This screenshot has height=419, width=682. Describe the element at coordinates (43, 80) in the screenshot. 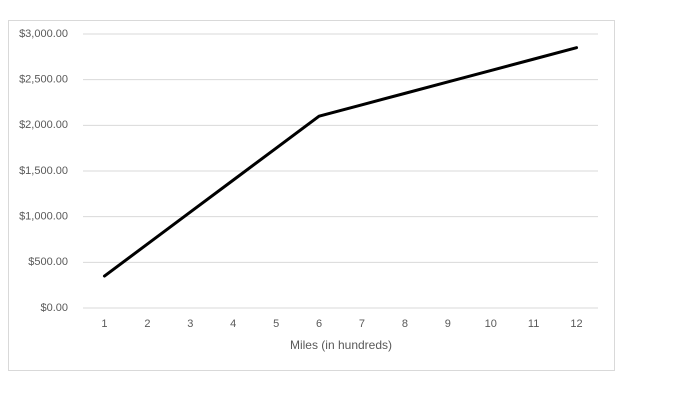

I see `y-tick-label: $2,500.00` at that location.